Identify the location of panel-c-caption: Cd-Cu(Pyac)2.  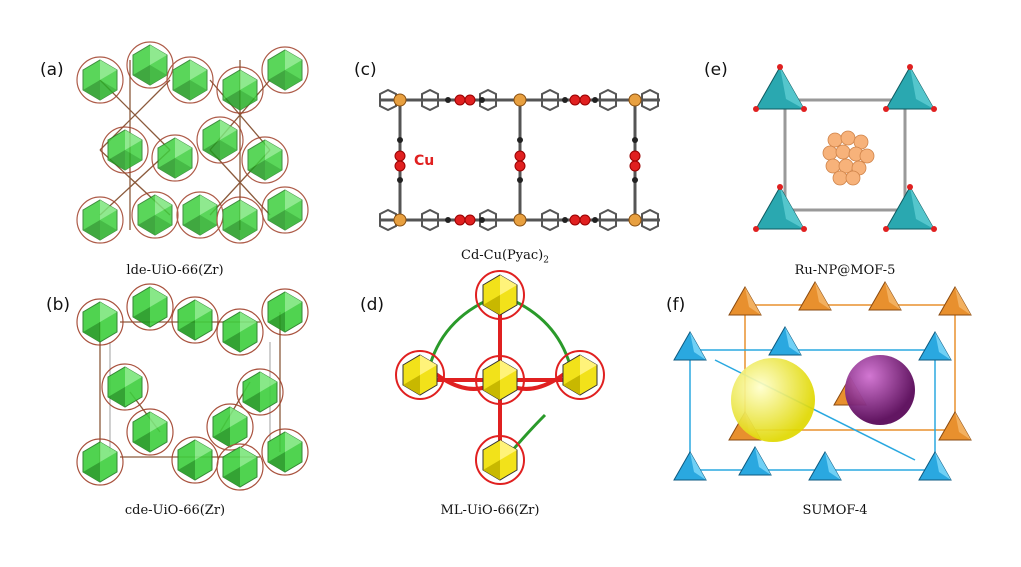
(505, 257).